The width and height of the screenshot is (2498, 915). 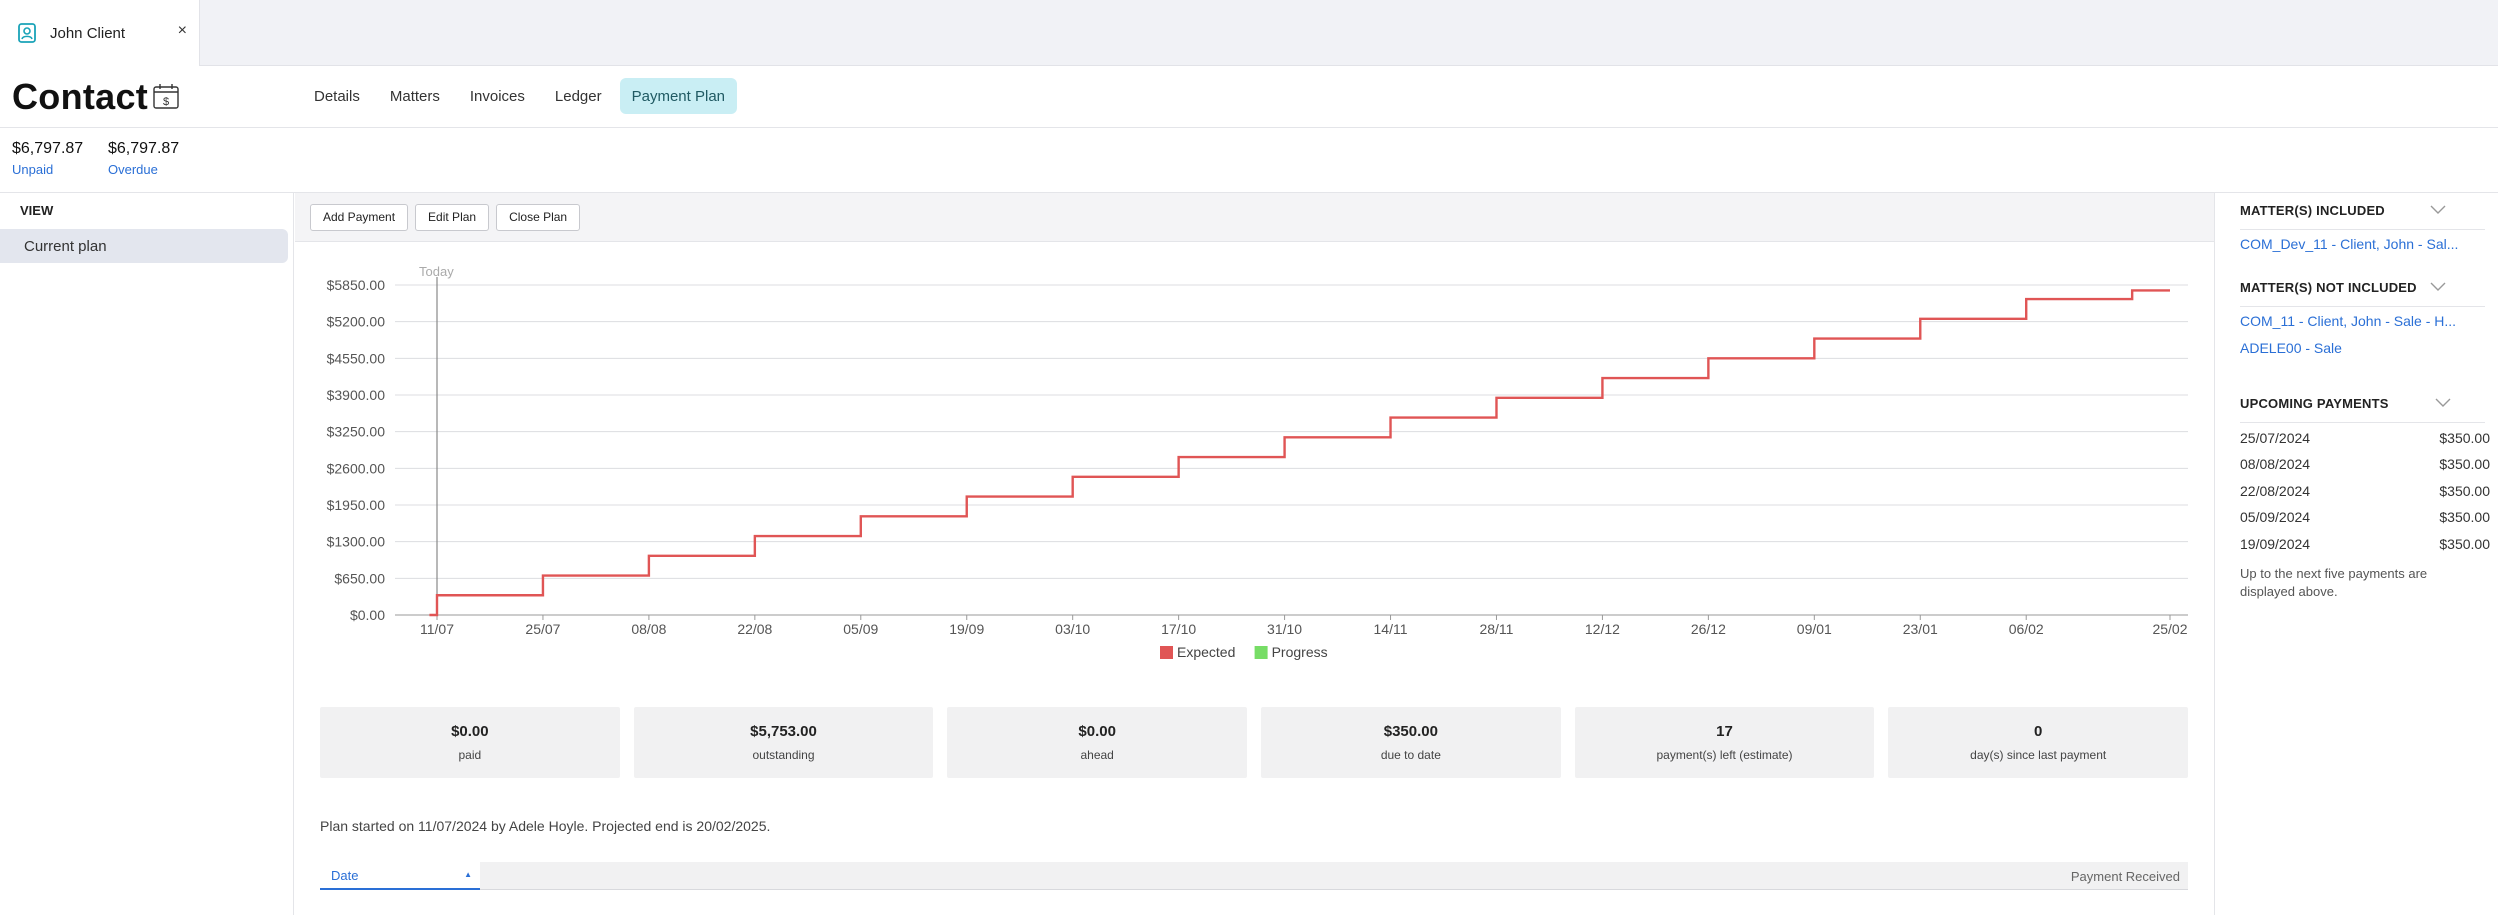 I want to click on add-payment-button: Add Payment, so click(x=359, y=217).